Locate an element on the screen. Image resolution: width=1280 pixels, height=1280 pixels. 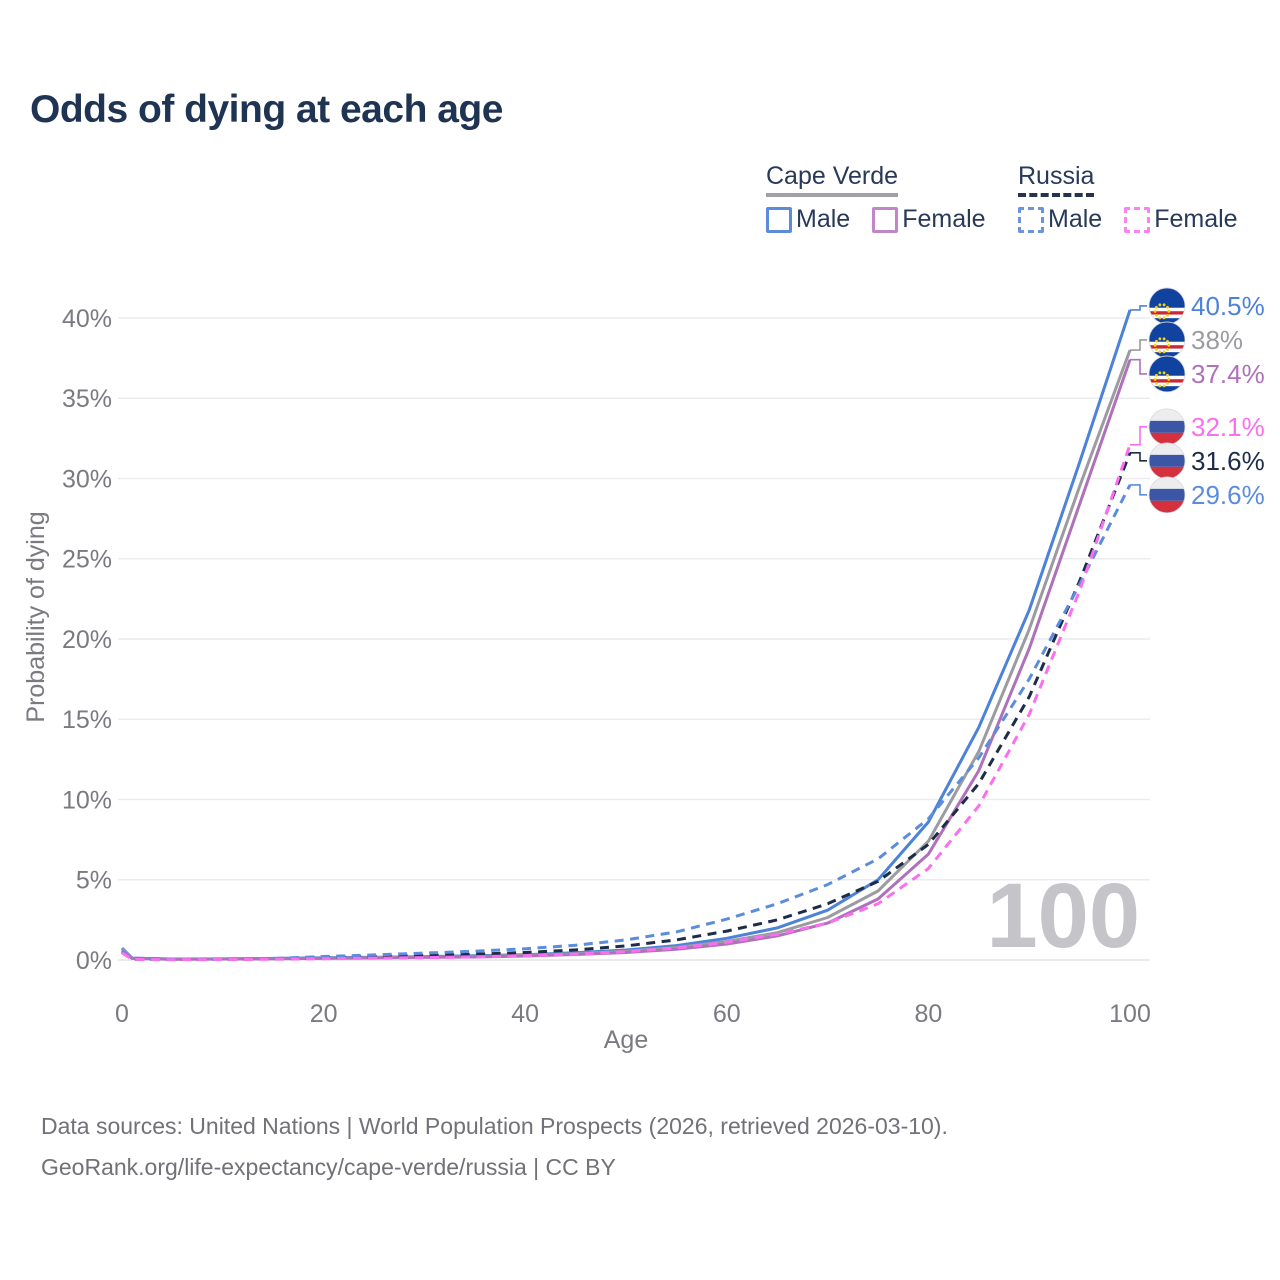
y-tick-label: 25% is located at coordinates (87, 560).